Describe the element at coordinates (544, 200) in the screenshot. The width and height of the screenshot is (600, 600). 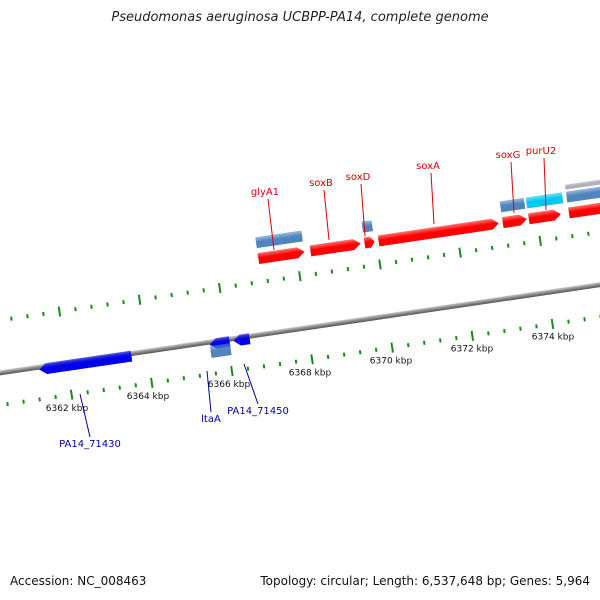
I see `forward-pseudo-feature` at that location.